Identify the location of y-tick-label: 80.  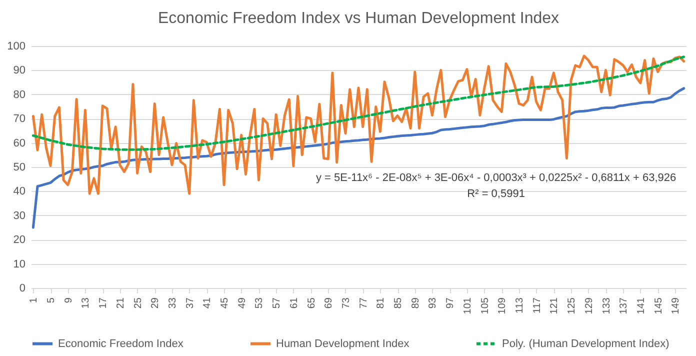
(19, 94).